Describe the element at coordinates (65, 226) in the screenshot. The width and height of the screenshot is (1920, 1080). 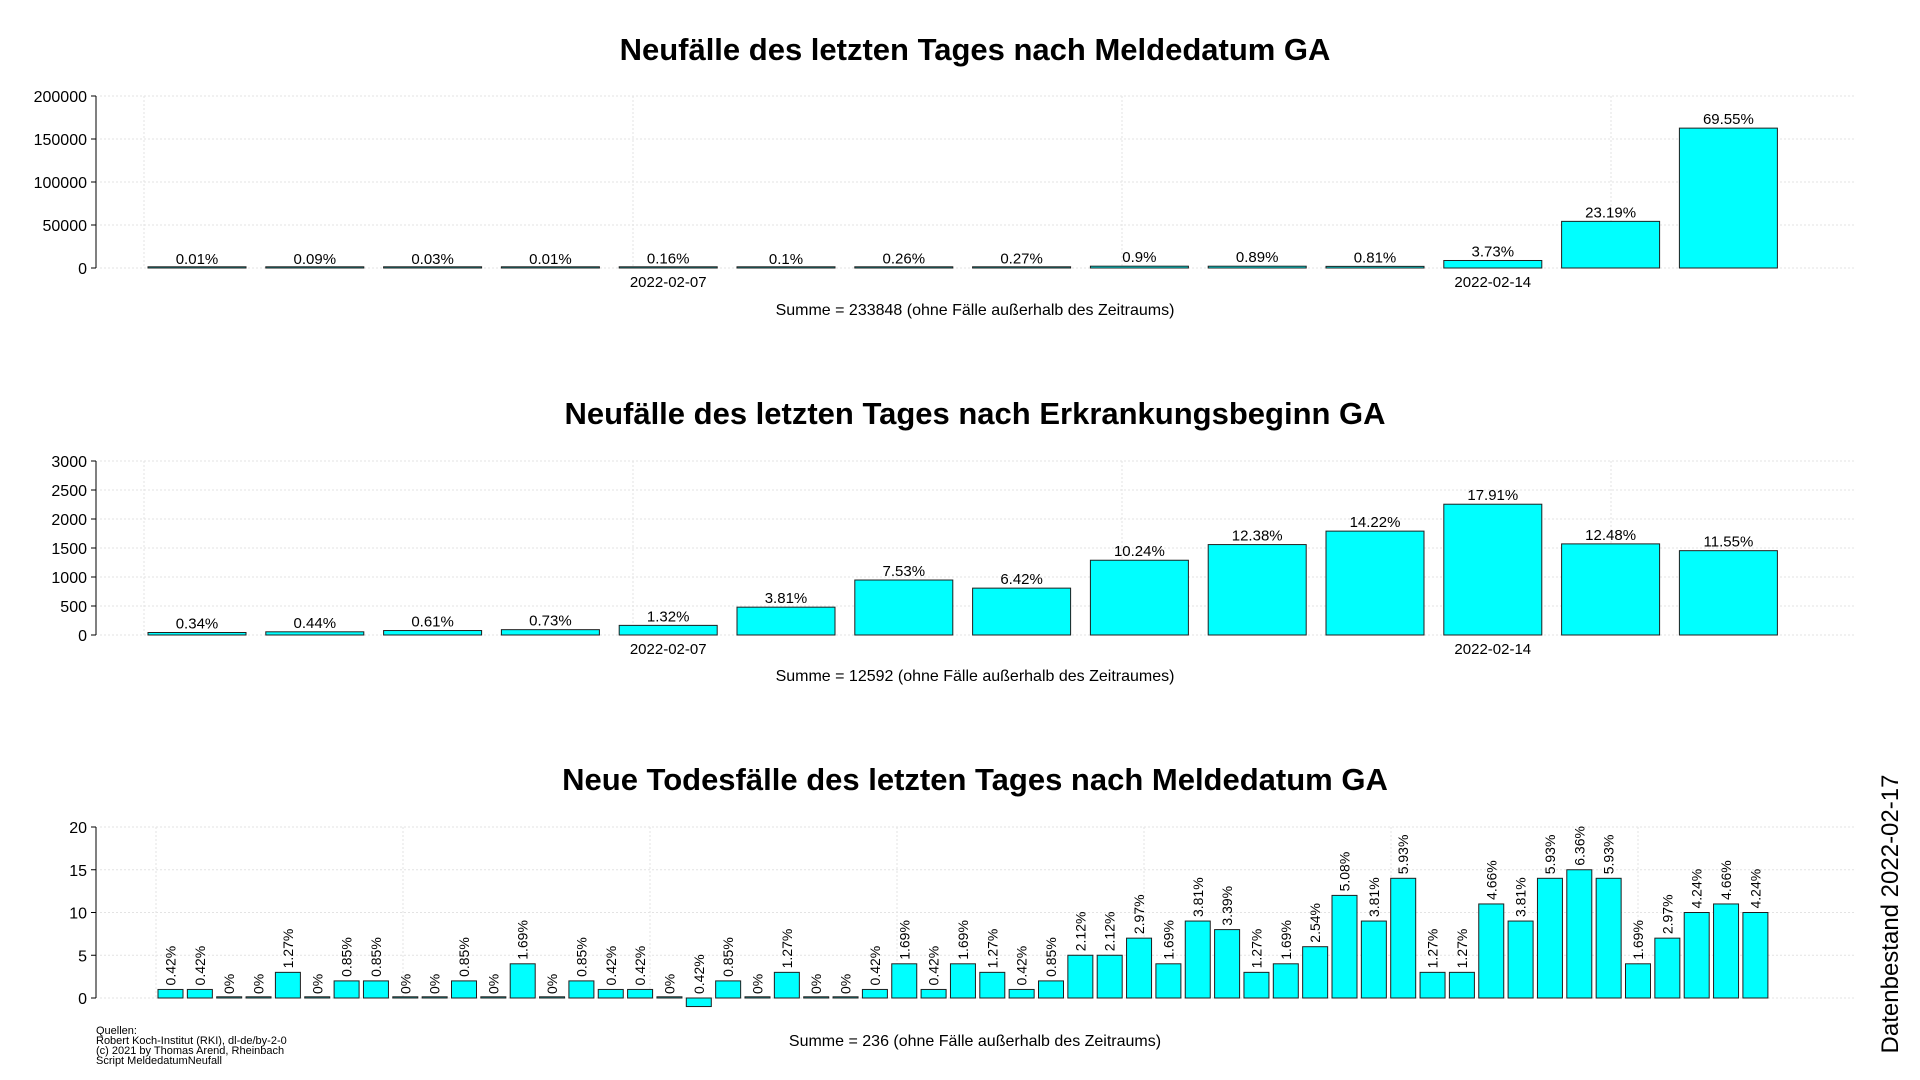
I see `y-tick-label: 50000` at that location.